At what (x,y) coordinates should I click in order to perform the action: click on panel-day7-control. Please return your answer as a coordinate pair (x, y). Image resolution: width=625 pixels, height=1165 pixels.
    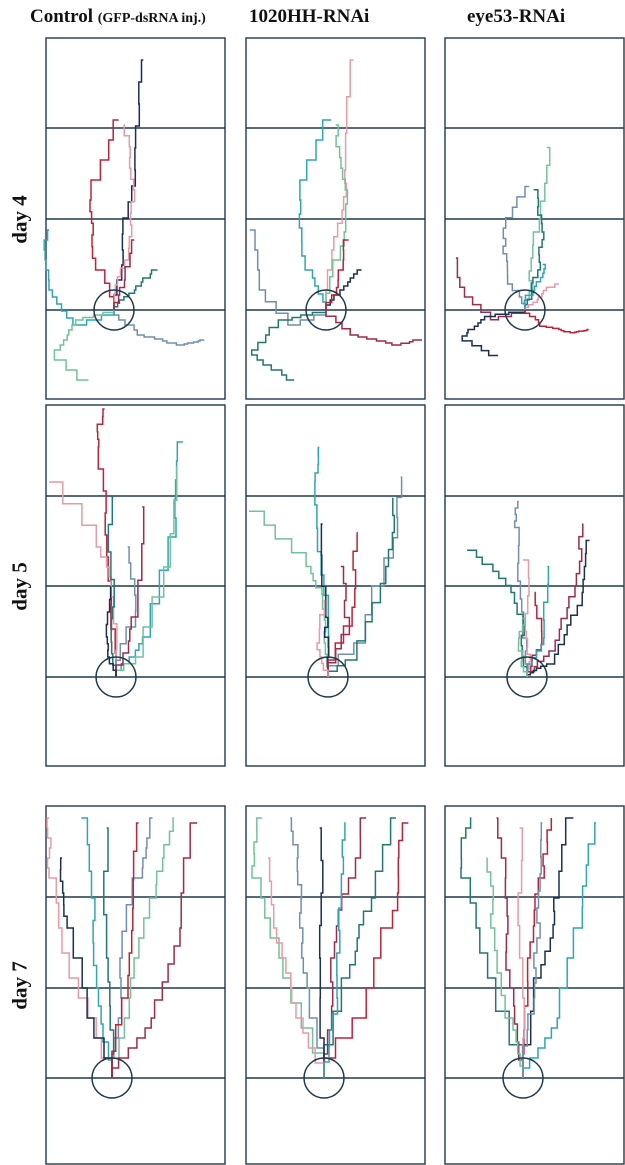
    Looking at the image, I should click on (135, 985).